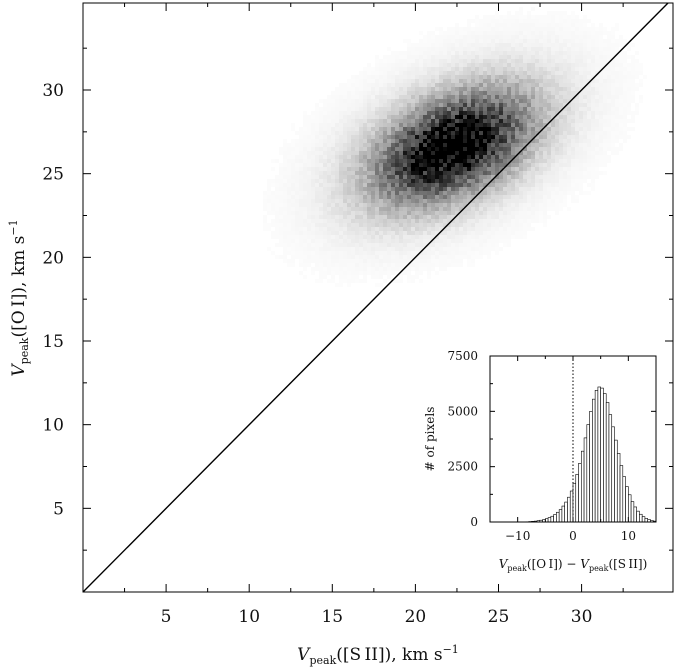  I want to click on x-tick-label: 30, so click(582, 617).